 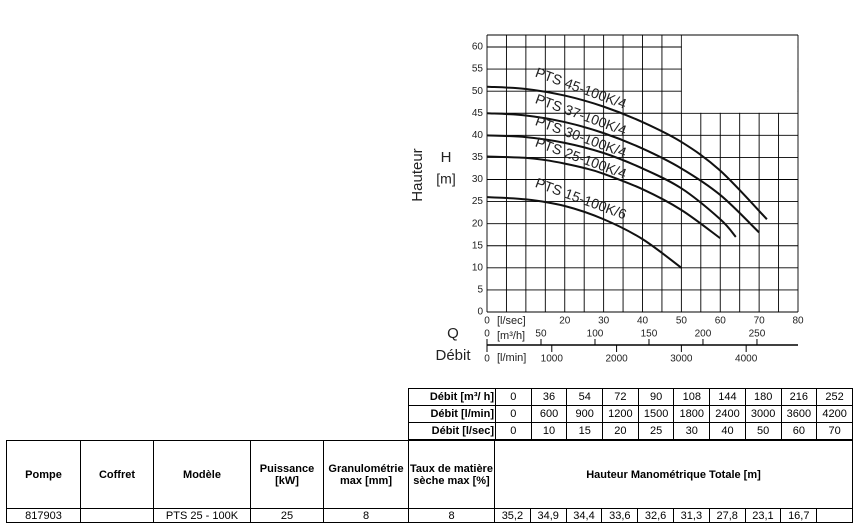 What do you see at coordinates (478, 223) in the screenshot?
I see `y-tick-label: 20` at bounding box center [478, 223].